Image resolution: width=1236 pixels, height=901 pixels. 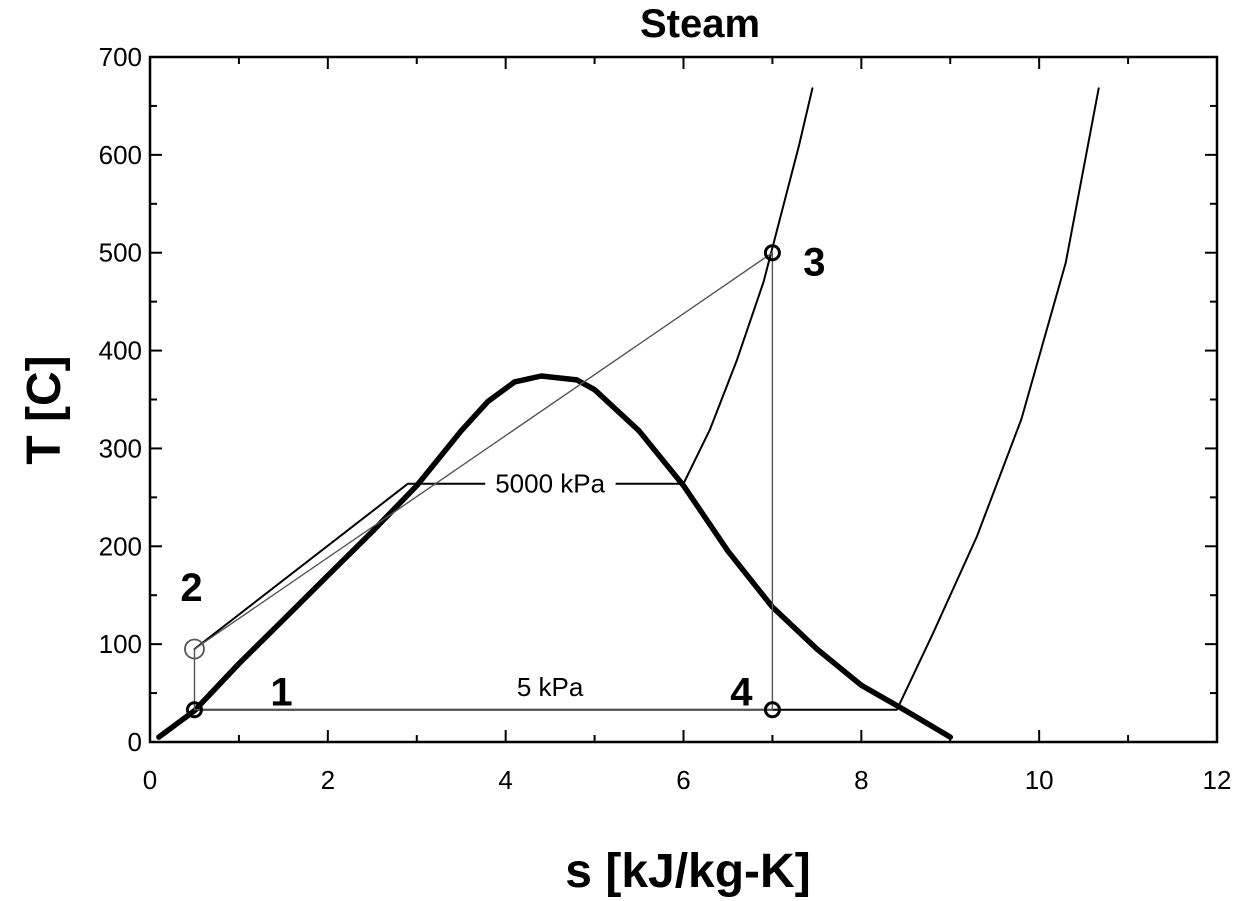 I want to click on y-tick-label: 700, so click(x=120, y=57).